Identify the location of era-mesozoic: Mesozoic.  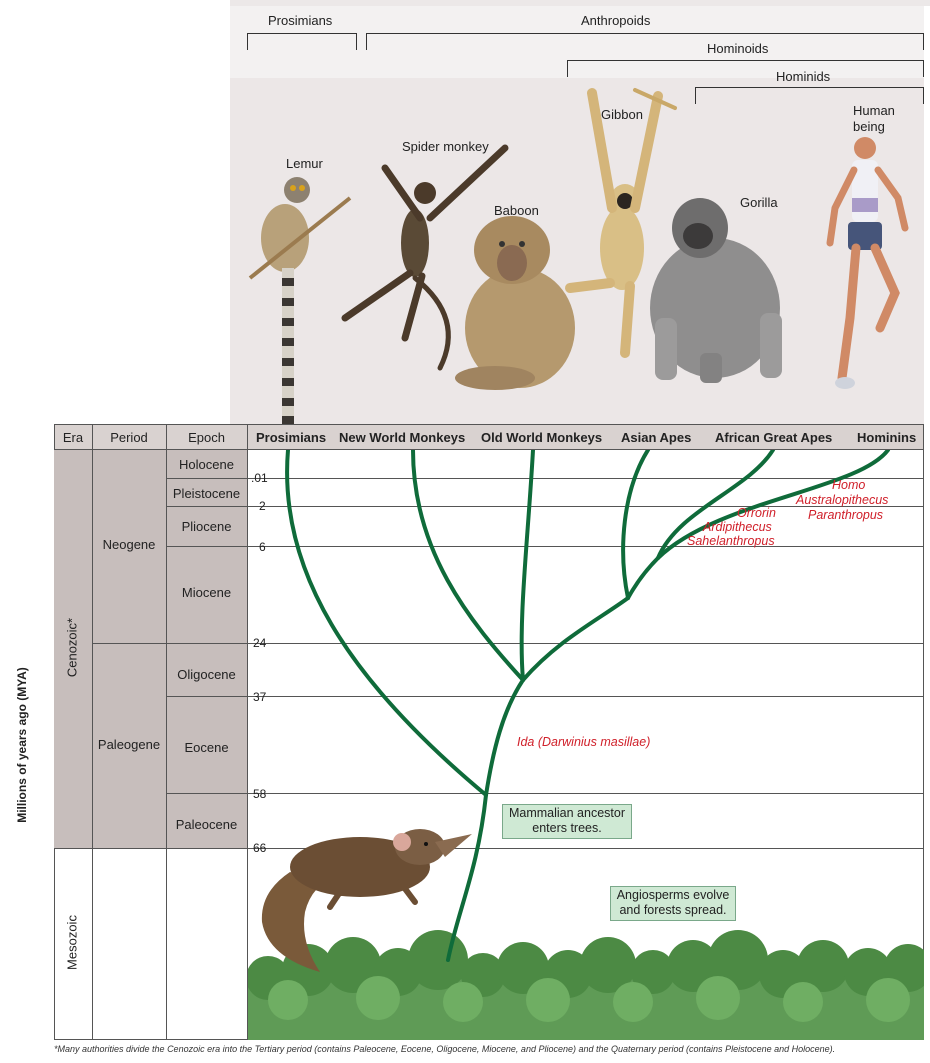
(72, 942).